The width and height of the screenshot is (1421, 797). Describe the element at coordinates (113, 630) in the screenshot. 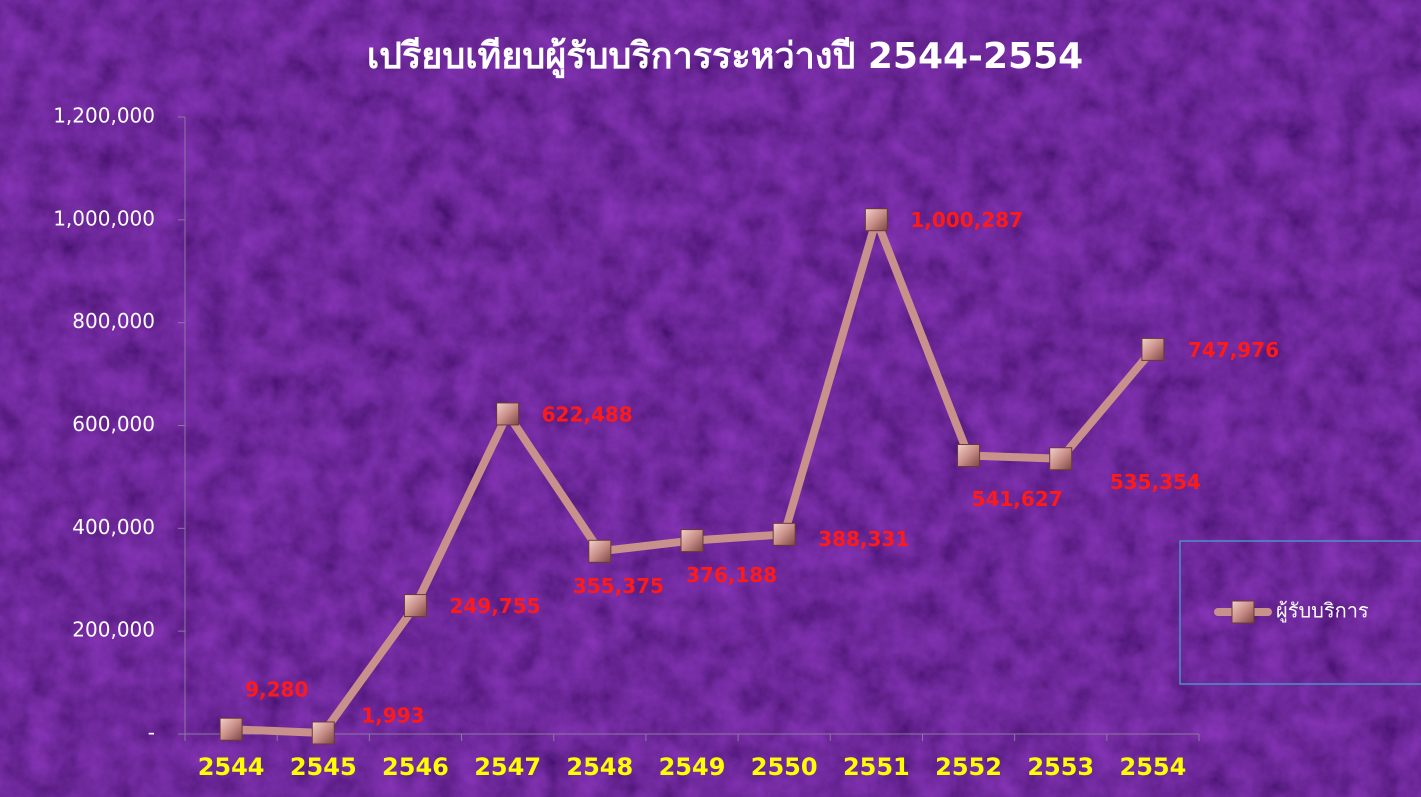

I see `y-tick-label: 200,000` at that location.